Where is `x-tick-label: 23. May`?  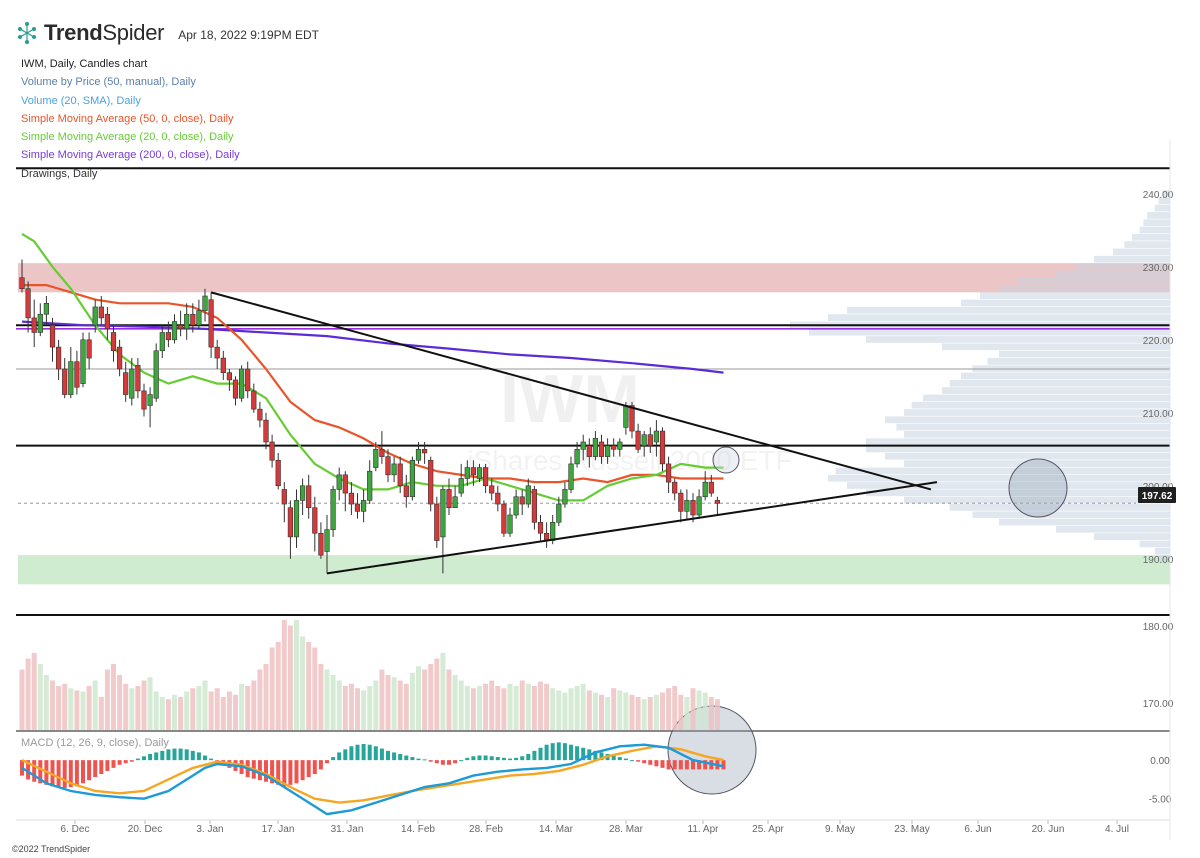
x-tick-label: 23. May is located at coordinates (912, 829).